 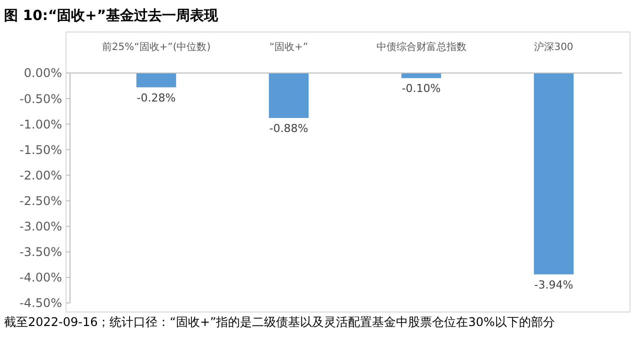 I want to click on y-tick-label: 0.00%, so click(x=43, y=73).